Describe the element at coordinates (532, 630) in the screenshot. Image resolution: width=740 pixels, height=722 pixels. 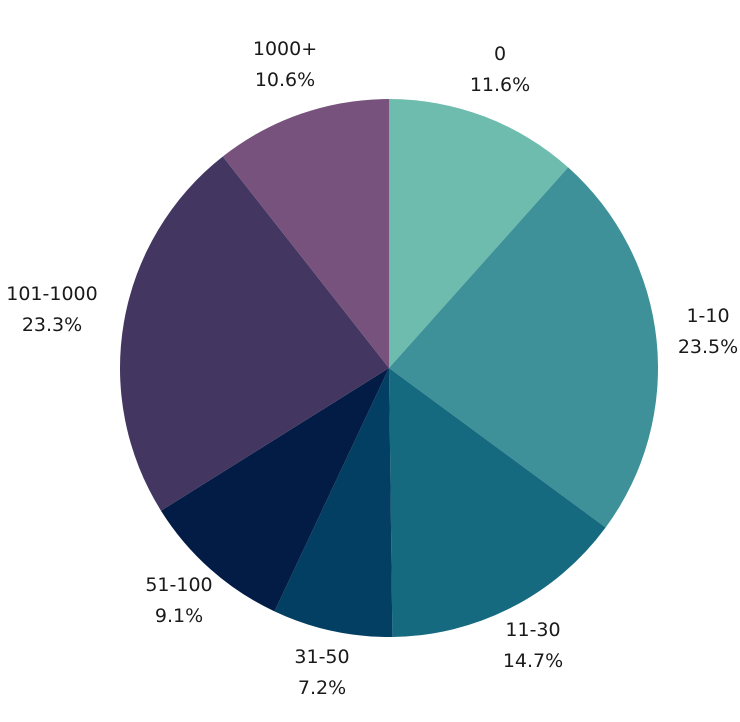
I see `slice-category-label: 11-30` at that location.